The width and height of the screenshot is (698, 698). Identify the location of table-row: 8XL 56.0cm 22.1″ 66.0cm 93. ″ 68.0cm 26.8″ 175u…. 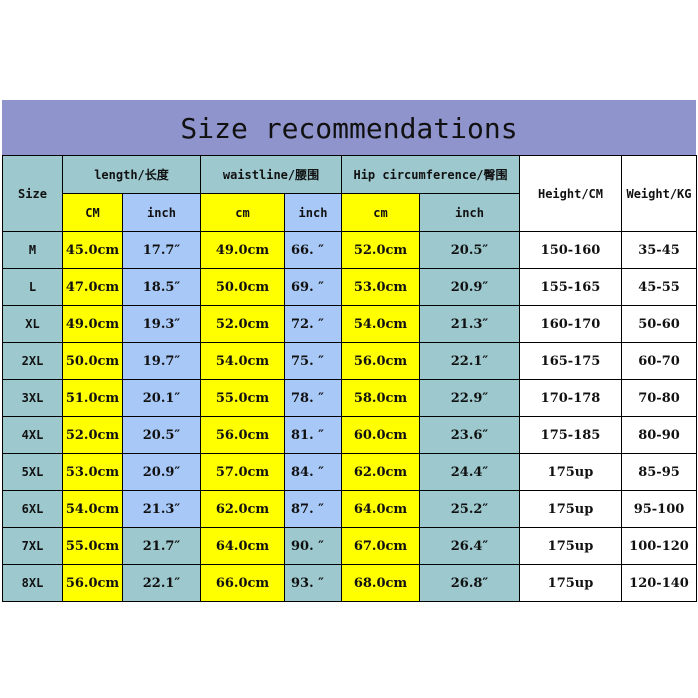
(349, 583).